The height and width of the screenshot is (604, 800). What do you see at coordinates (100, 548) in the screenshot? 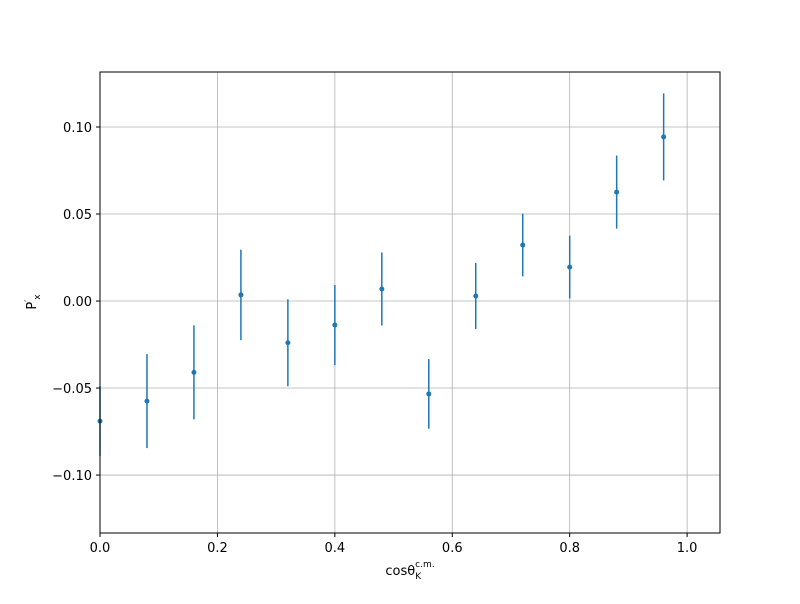
I see `x-tick-label: 0.0` at bounding box center [100, 548].